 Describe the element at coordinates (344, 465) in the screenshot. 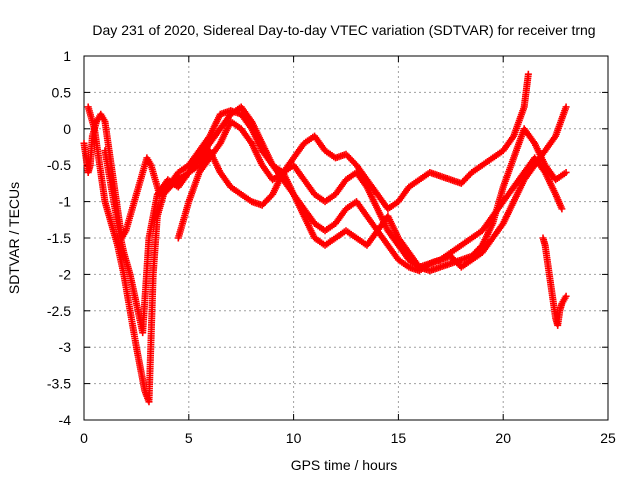

I see `x-axis-label: GPS time / hours` at that location.